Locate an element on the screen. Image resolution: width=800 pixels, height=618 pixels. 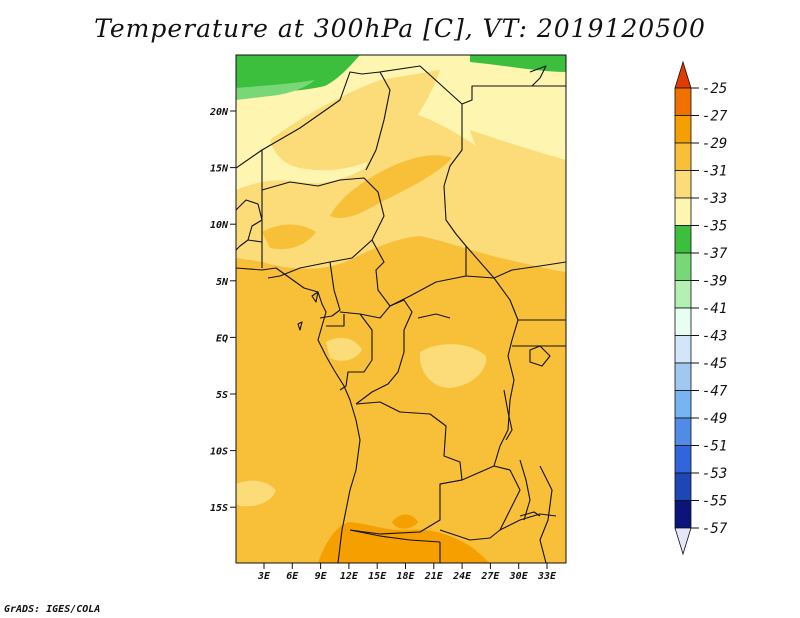
colorbar-label: -51 is located at coordinates (714, 447).